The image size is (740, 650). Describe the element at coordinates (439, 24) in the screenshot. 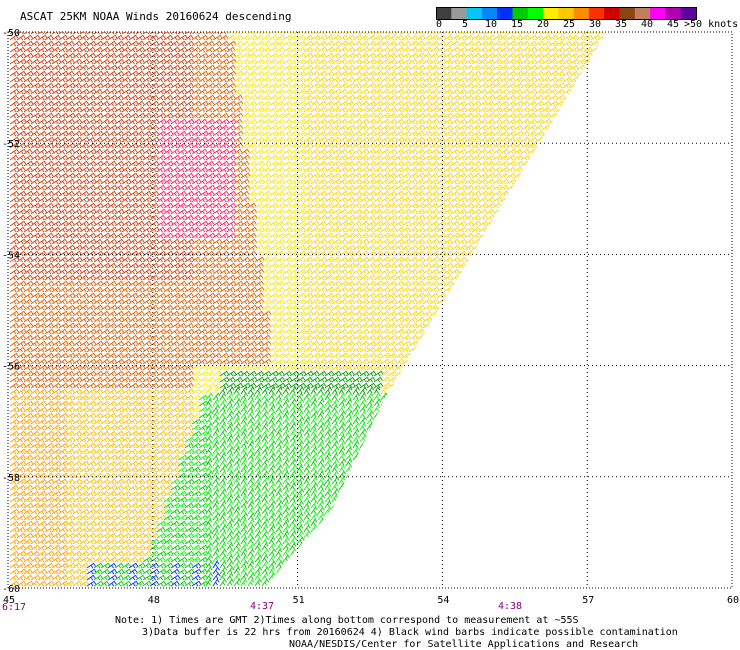

I see `colorbar-tick-label: 0` at that location.